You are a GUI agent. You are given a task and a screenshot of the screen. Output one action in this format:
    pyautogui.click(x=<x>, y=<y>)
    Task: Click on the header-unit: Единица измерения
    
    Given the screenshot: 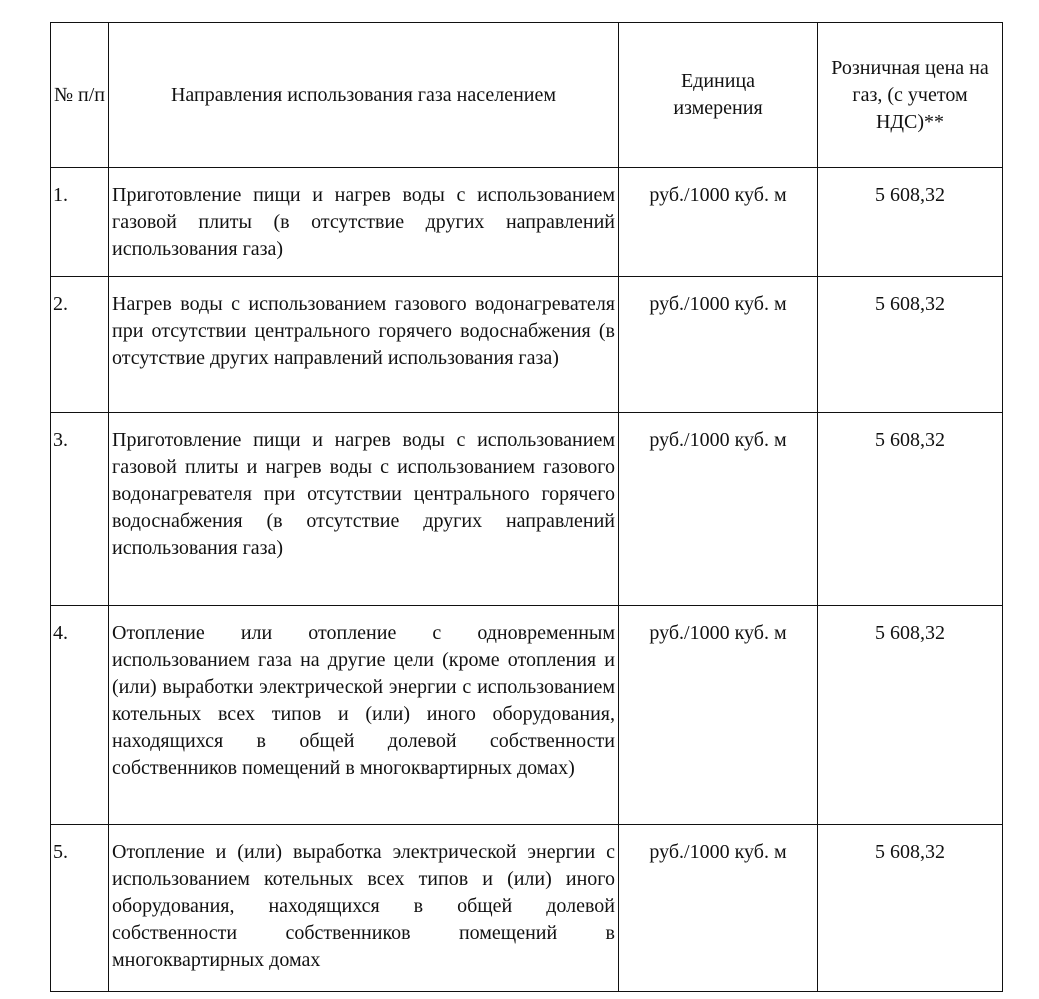 What is the action you would take?
    pyautogui.click(x=718, y=95)
    